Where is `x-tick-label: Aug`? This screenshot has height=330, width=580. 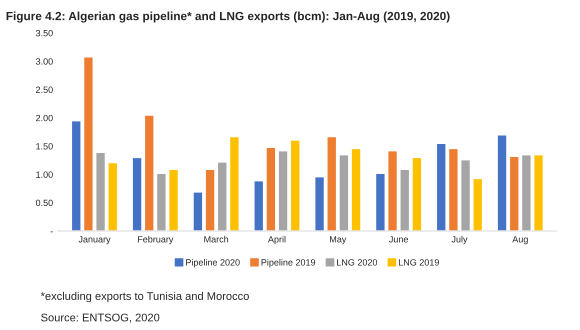
x-tick-label: Aug is located at coordinates (520, 240).